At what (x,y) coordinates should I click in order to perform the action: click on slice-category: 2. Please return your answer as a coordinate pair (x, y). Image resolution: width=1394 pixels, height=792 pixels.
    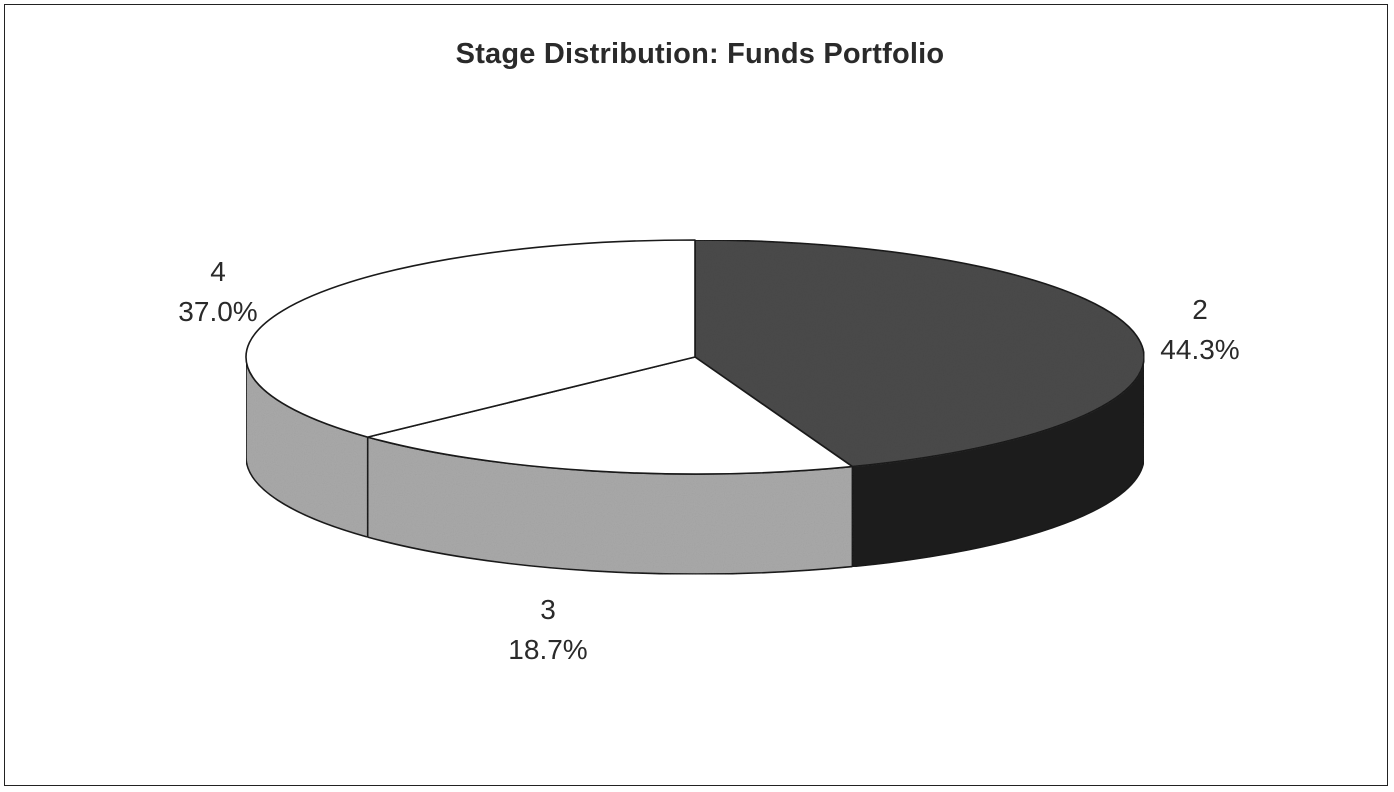
    Looking at the image, I should click on (1200, 309).